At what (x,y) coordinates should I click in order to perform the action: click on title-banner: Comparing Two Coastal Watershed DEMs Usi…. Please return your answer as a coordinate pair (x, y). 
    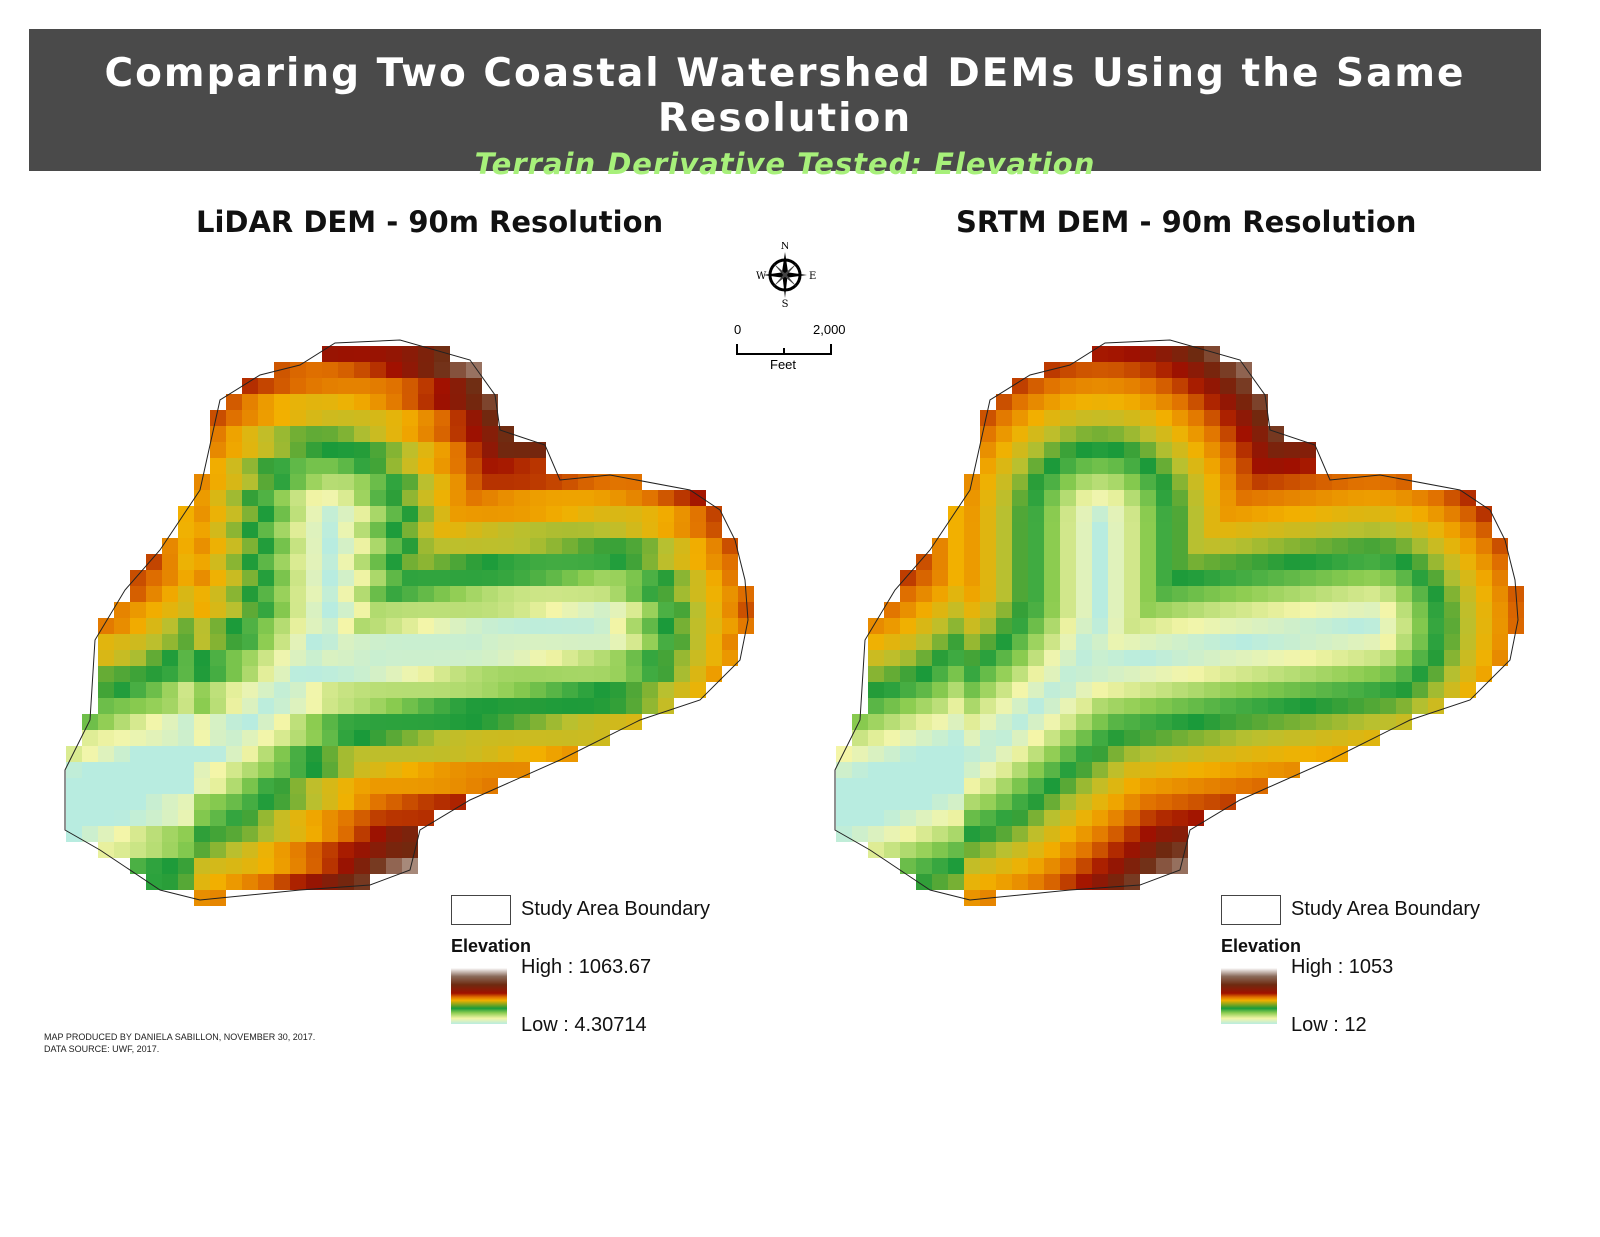
    Looking at the image, I should click on (785, 105).